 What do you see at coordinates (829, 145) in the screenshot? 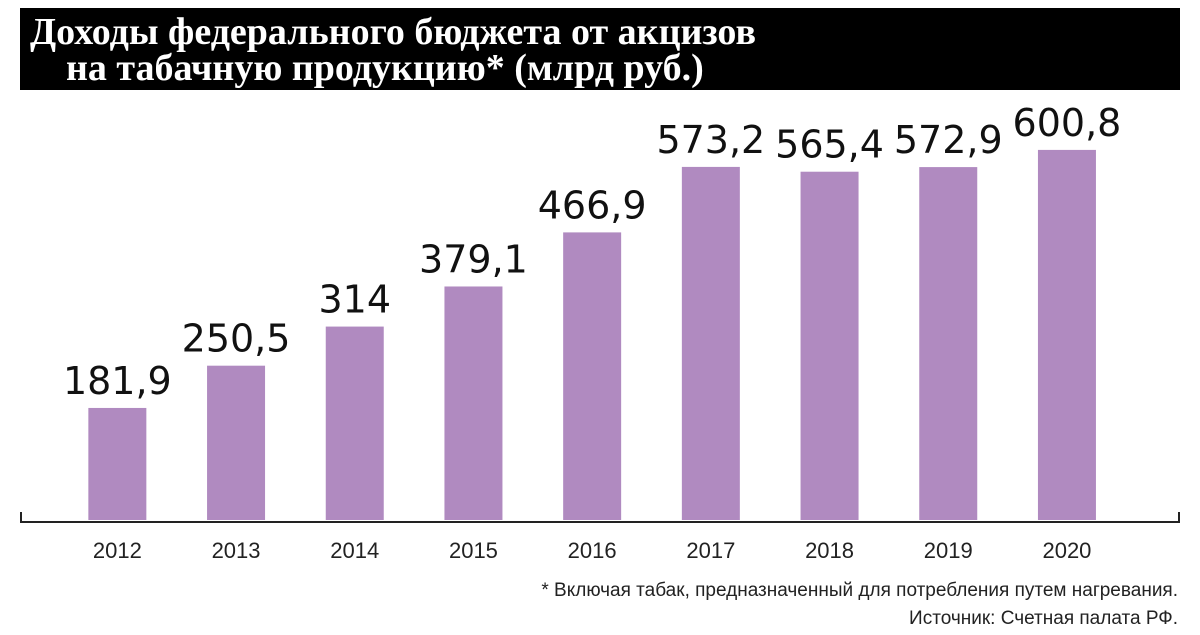
I see `value-label: 565,4` at bounding box center [829, 145].